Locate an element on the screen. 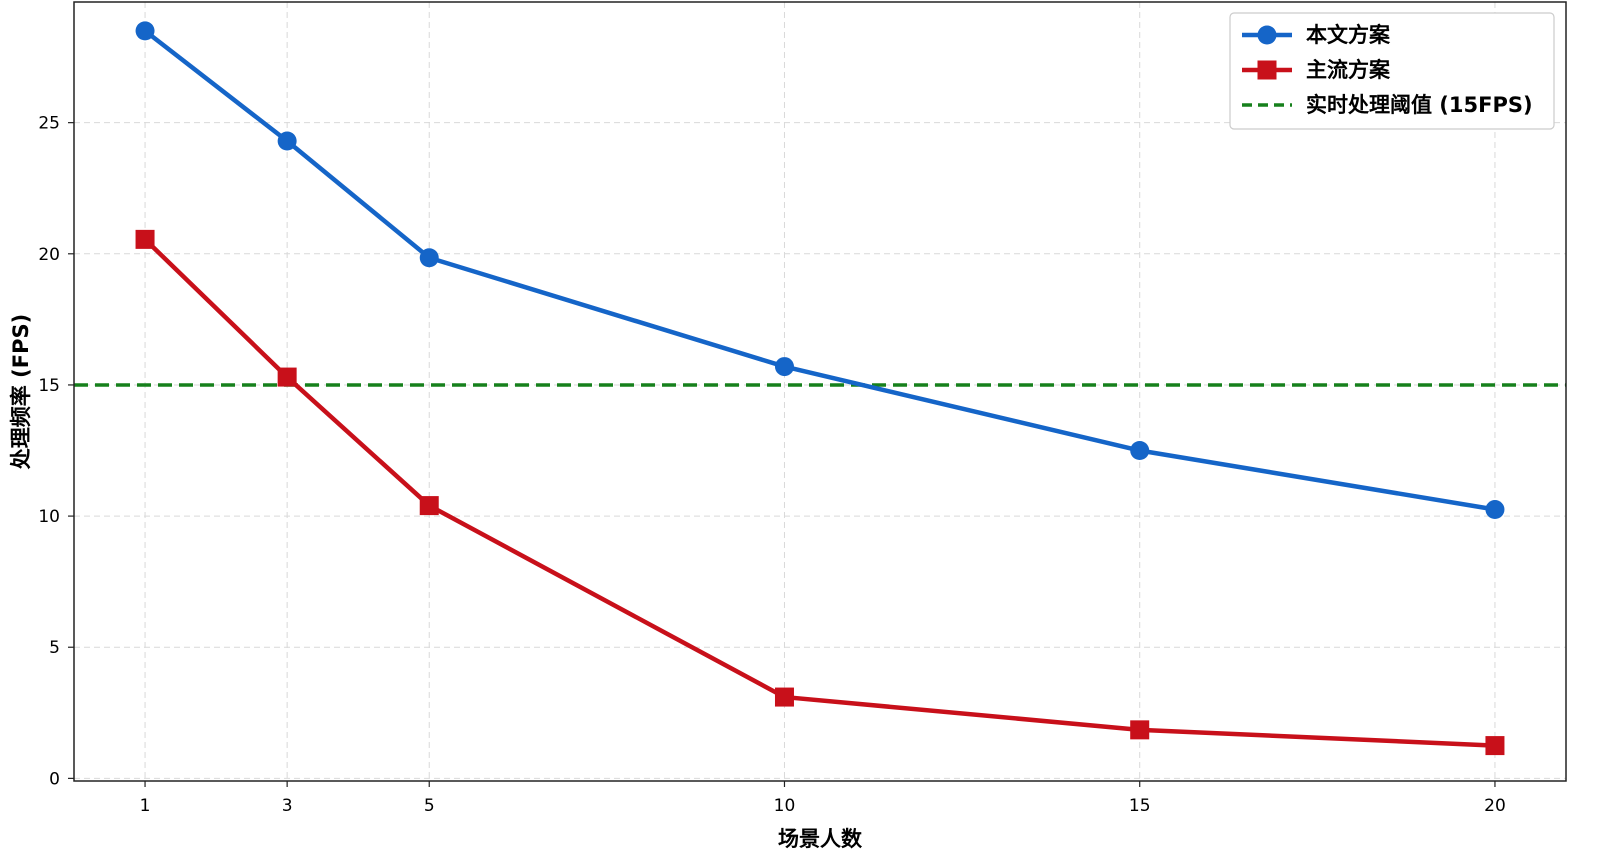  x-tick-label: 10 is located at coordinates (785, 806).